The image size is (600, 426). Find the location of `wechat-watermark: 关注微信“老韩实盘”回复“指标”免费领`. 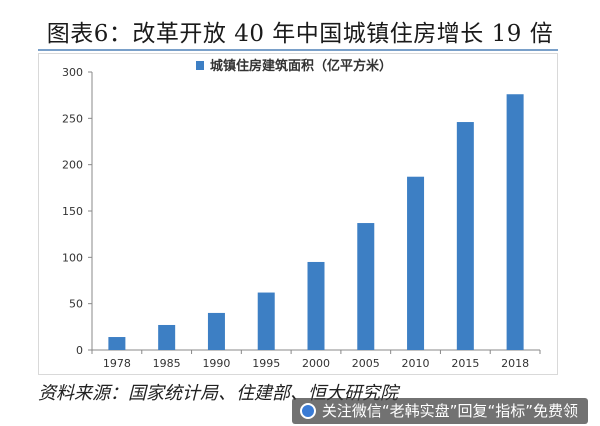

wechat-watermark: 关注微信“老韩实盘”回复“指标”免费领 is located at coordinates (439, 411).